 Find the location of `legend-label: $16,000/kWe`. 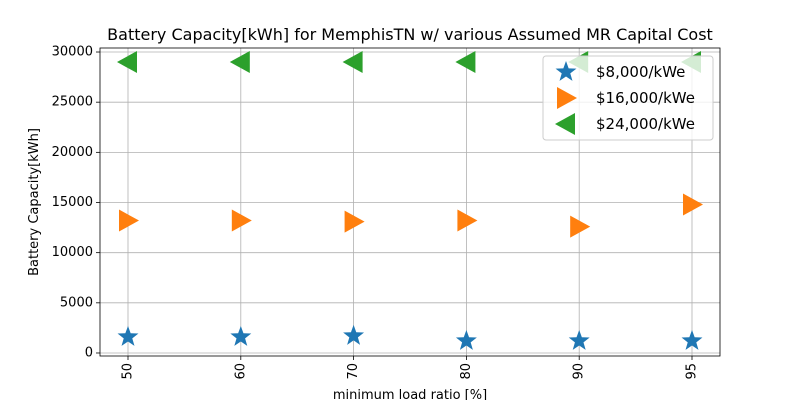

legend-label: $16,000/kWe is located at coordinates (645, 98).